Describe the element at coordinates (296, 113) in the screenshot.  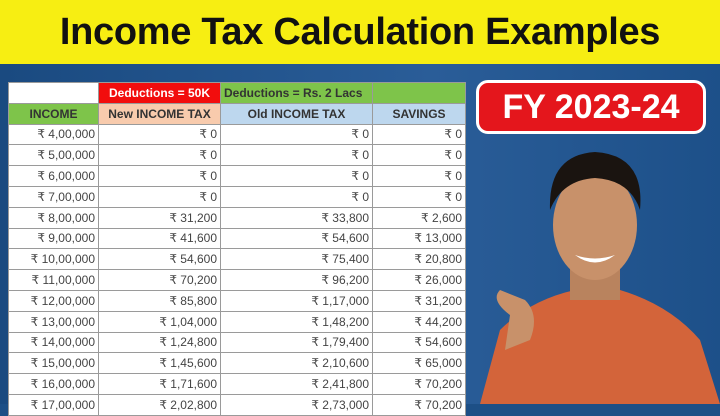
I see `header-old-tax: Old INCOME TAX` at that location.